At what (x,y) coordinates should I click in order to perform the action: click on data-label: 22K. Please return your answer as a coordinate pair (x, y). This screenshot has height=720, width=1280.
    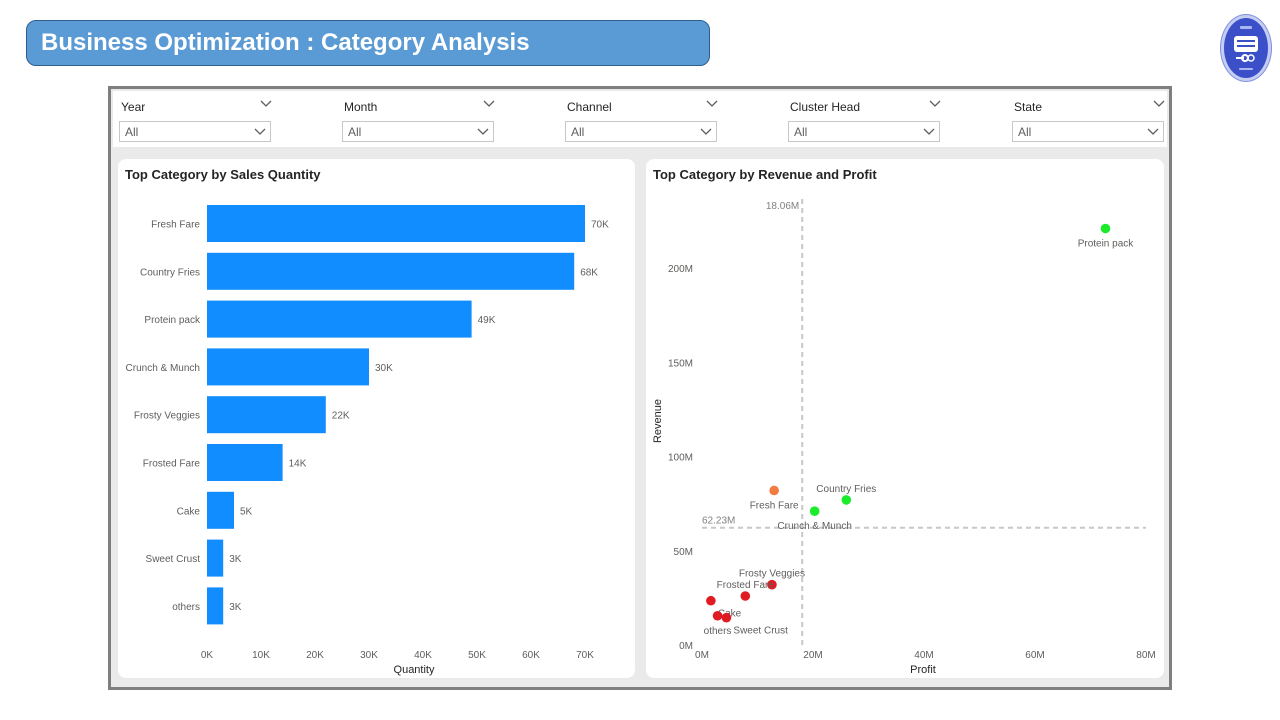
    Looking at the image, I should click on (341, 416).